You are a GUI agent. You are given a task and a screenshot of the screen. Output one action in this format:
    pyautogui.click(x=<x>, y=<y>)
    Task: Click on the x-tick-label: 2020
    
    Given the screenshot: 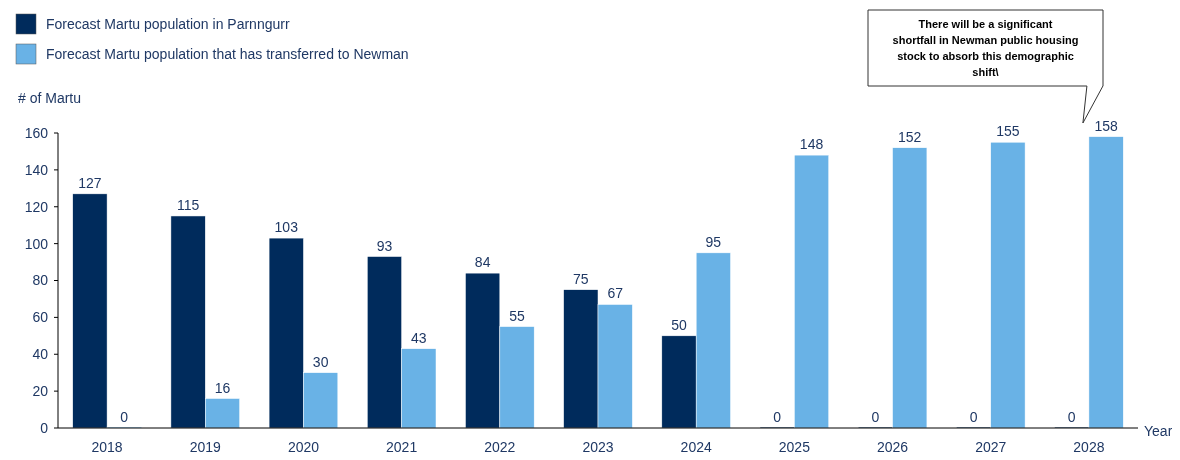 What is the action you would take?
    pyautogui.click(x=303, y=447)
    